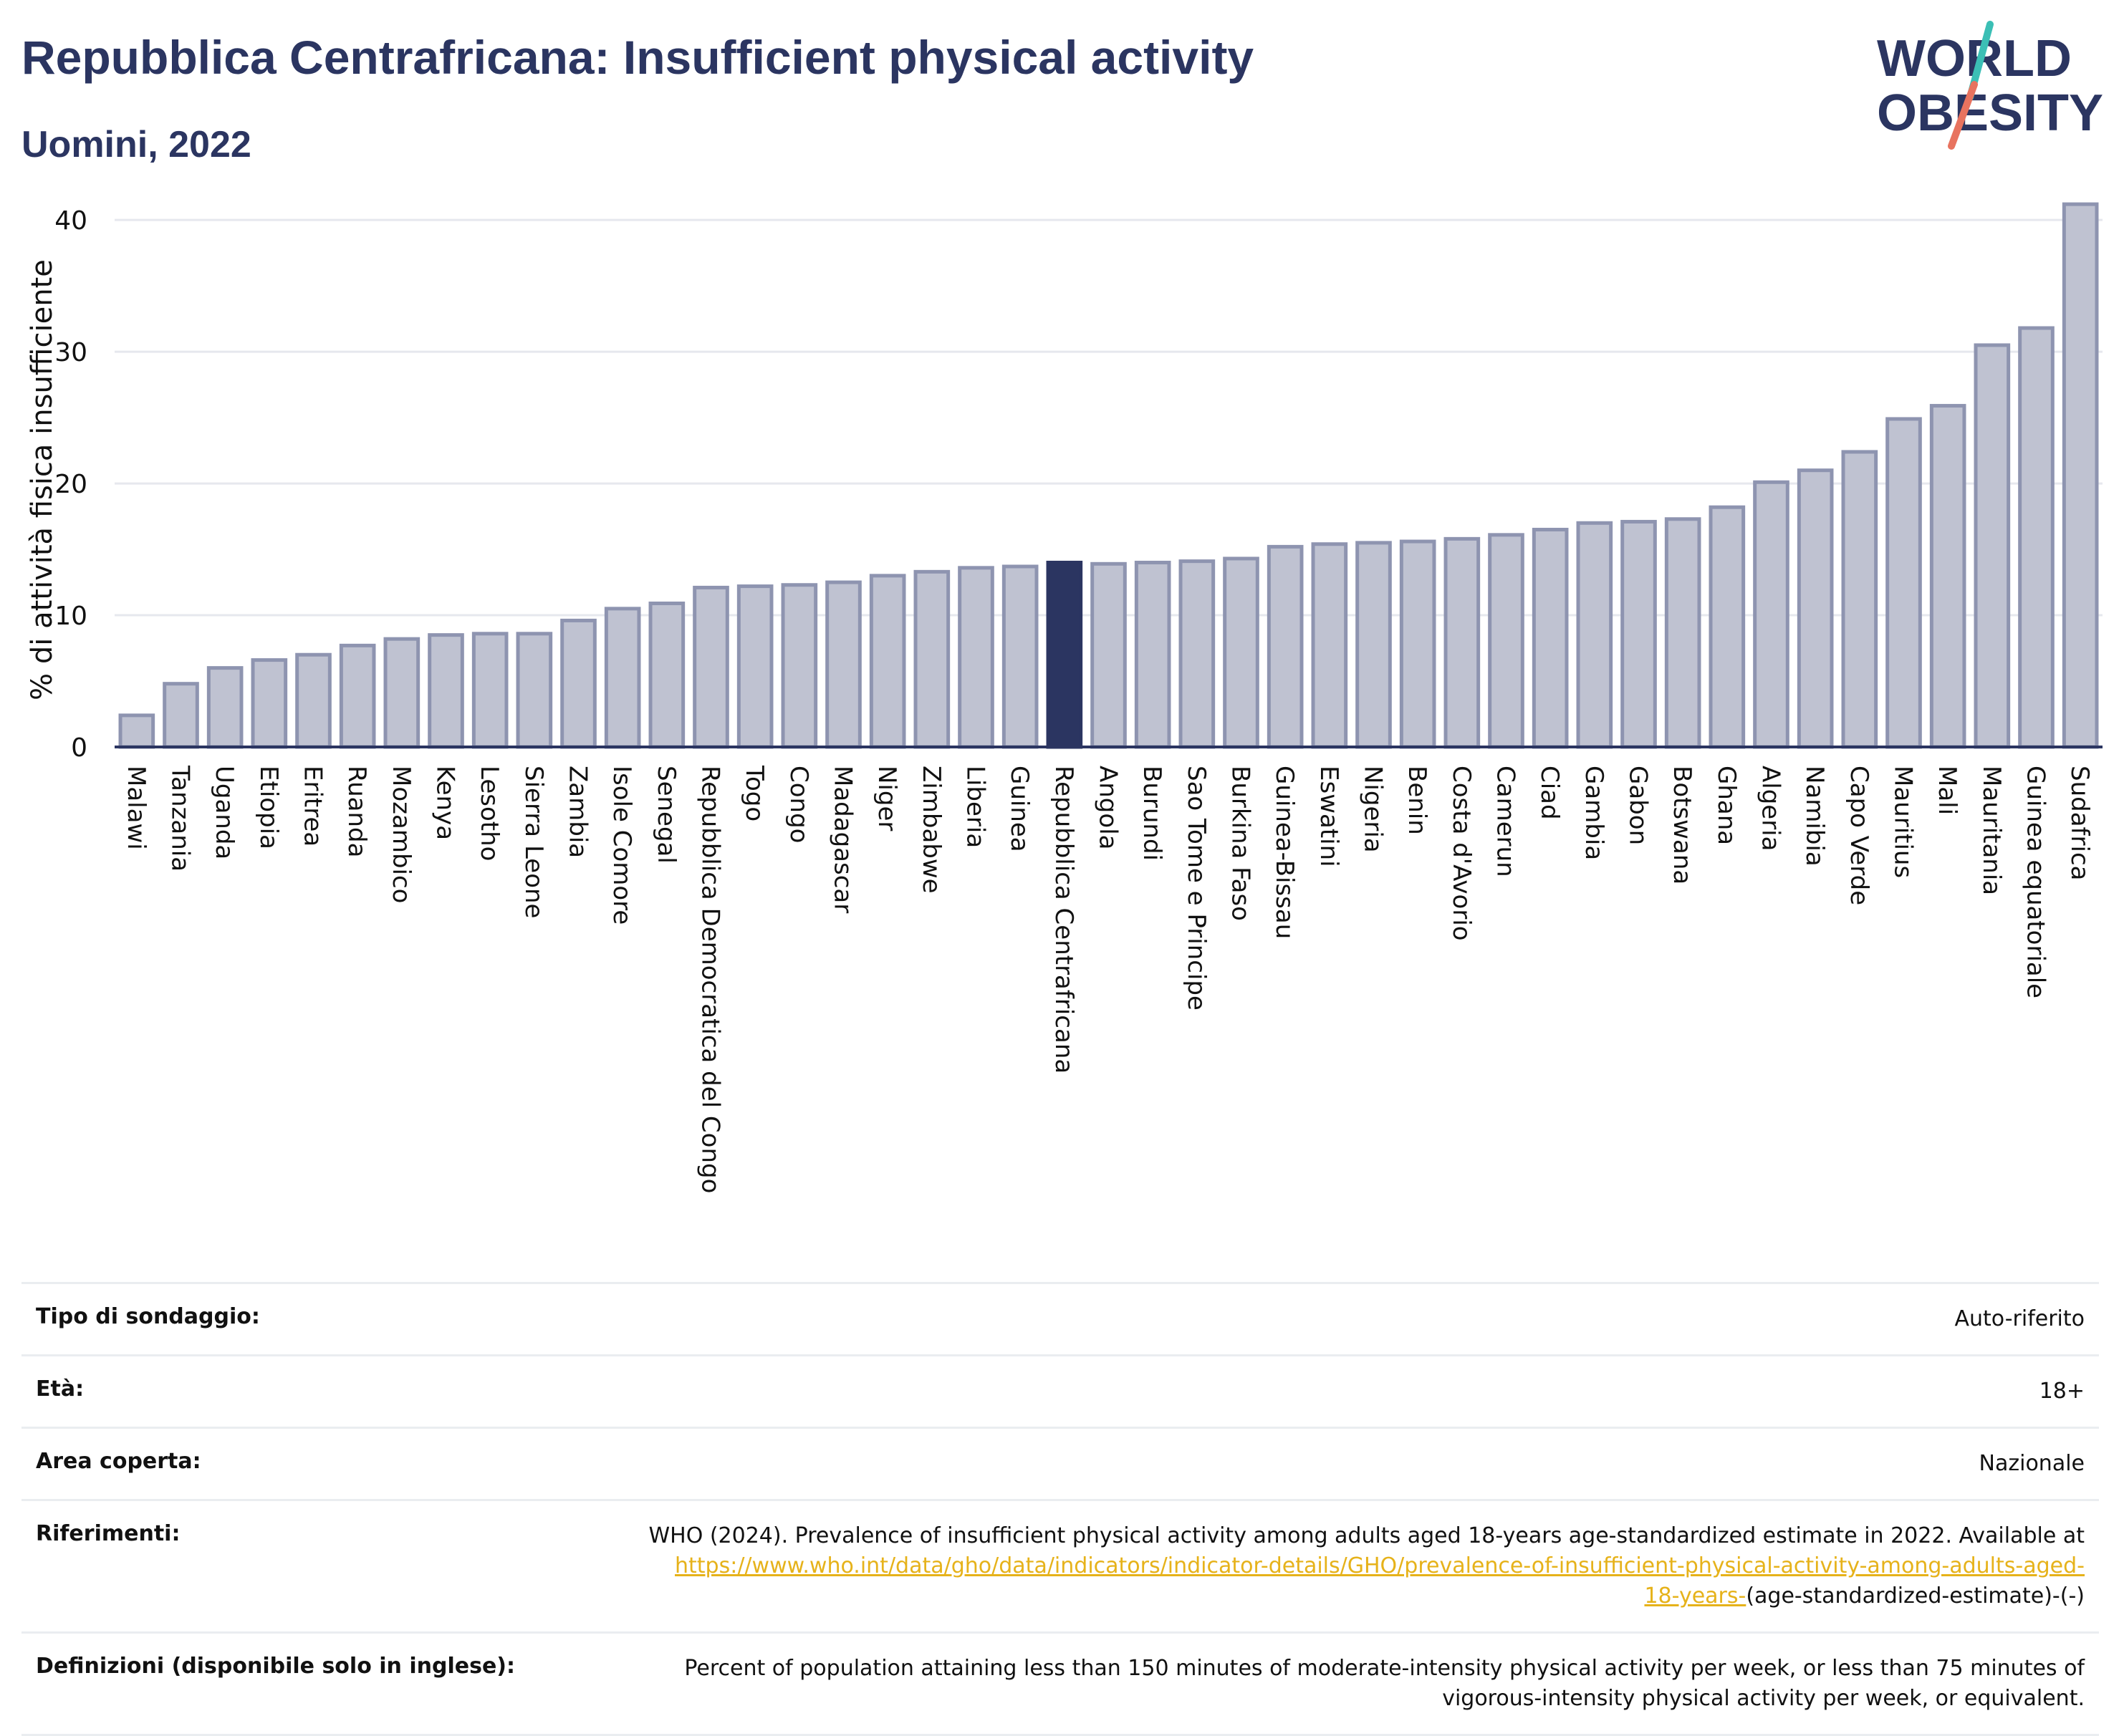  I want to click on x-tick-label: Niger, so click(887, 799).